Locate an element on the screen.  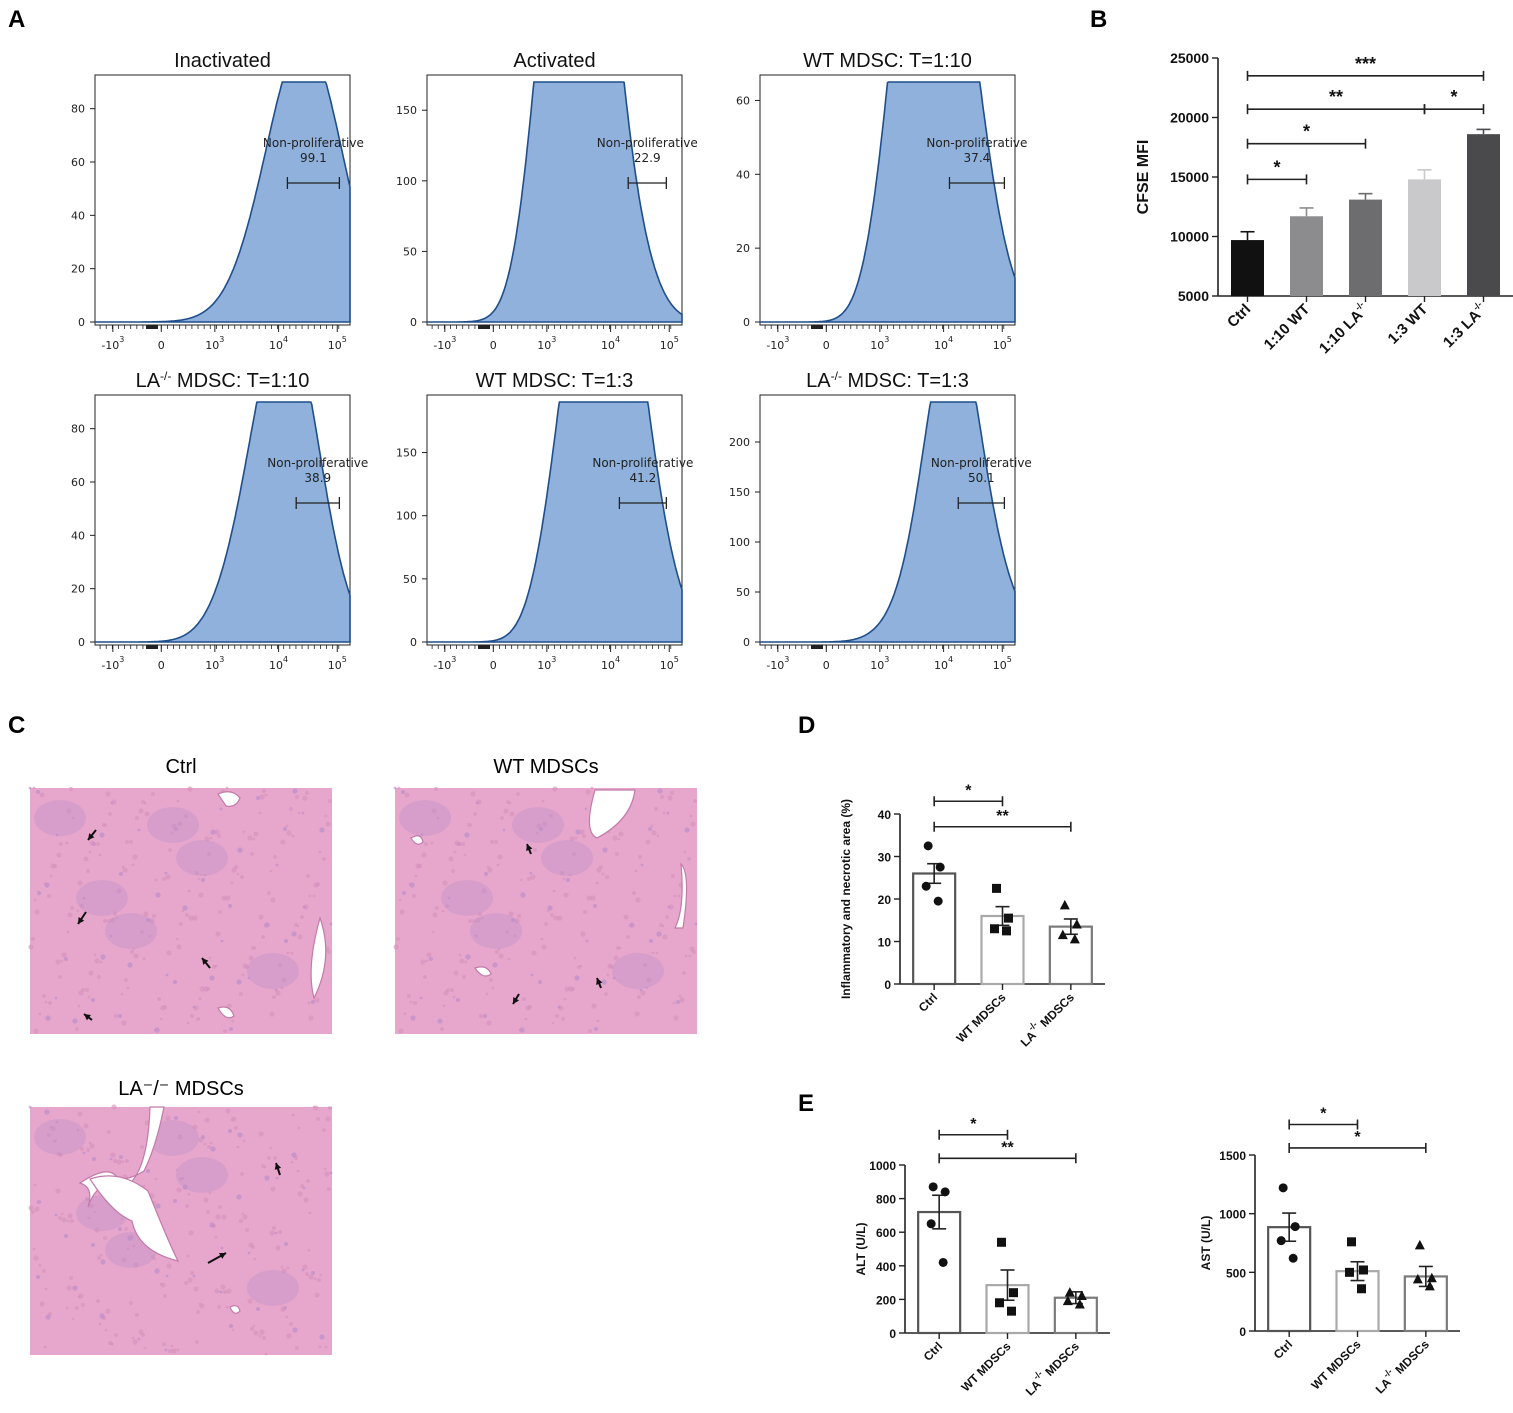
histogram-title: WT MDSC: T=1:3 is located at coordinates (555, 381).